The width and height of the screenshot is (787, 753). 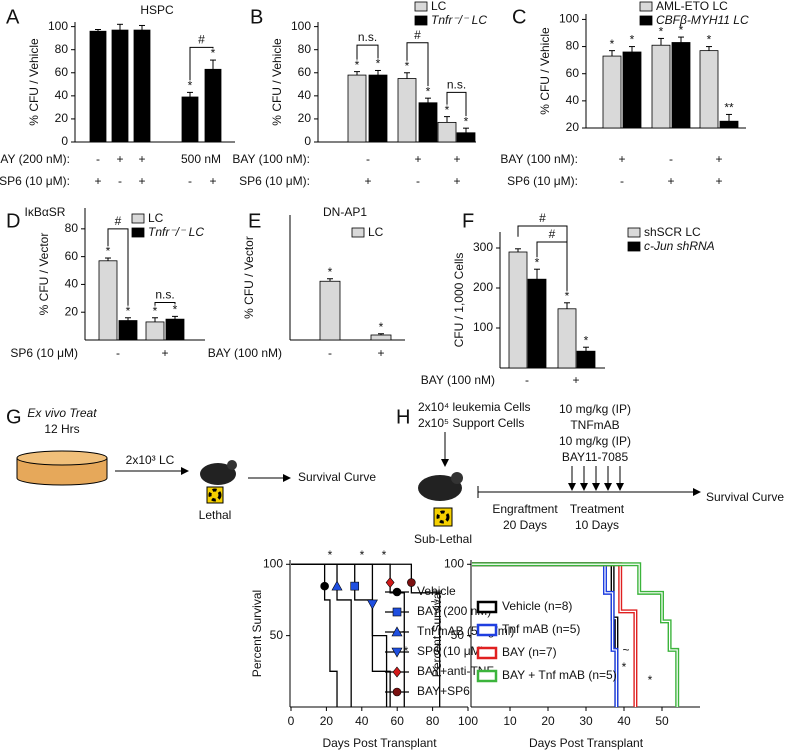 What do you see at coordinates (443, 539) in the screenshot?
I see `schematic-text: Sub-Lethal` at bounding box center [443, 539].